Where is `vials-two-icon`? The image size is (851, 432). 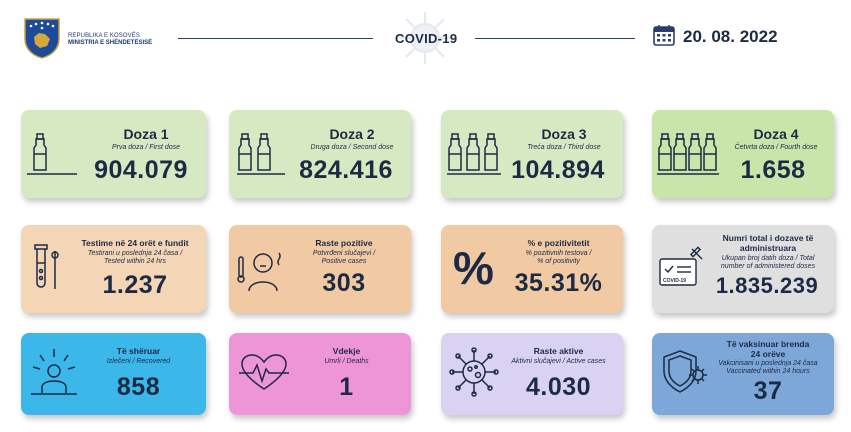
vials-two-icon is located at coordinates (261, 154).